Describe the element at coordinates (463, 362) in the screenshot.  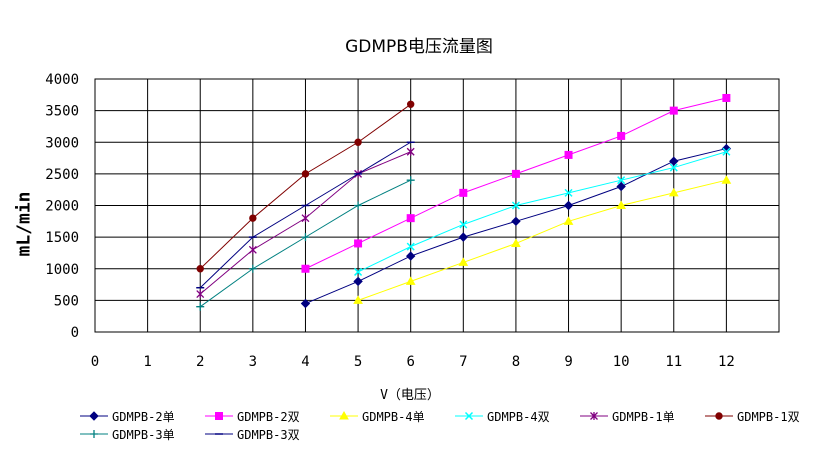
I see `x-tick-label: 7` at that location.